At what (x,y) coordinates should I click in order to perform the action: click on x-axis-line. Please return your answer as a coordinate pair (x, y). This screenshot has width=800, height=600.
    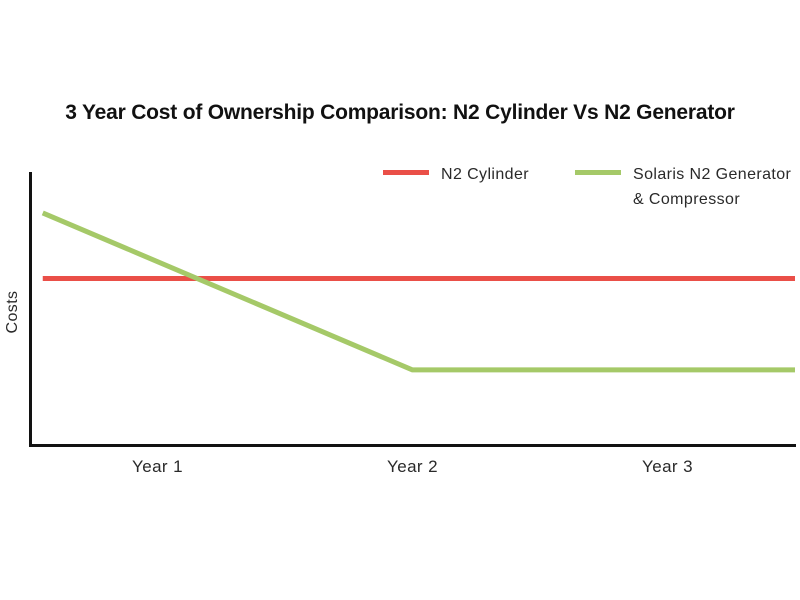
    Looking at the image, I should click on (412, 445).